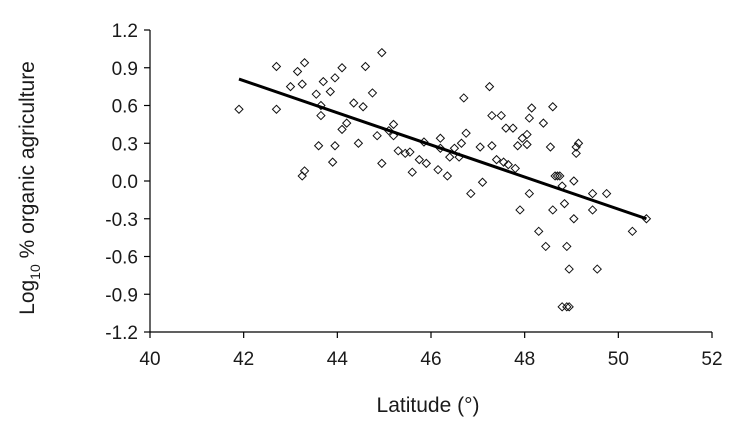  Describe the element at coordinates (711, 359) in the screenshot. I see `x-tick-label: 52` at that location.